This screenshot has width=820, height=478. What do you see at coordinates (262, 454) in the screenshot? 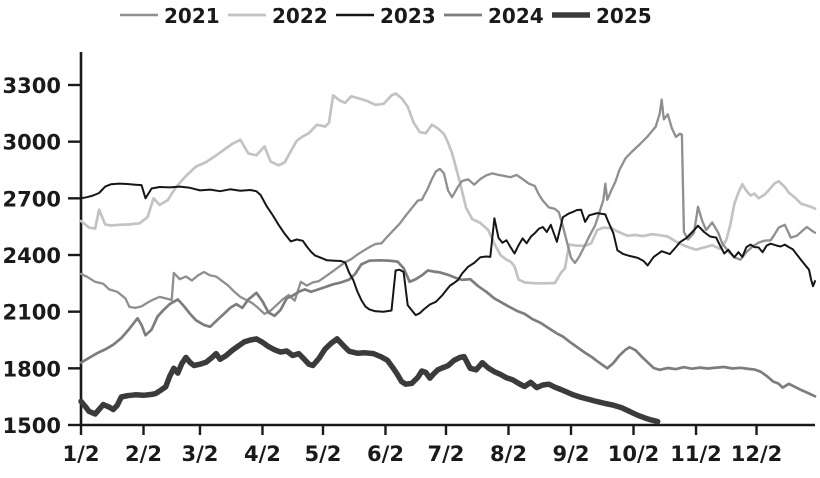
I see `x-tick-label: 4/2` at bounding box center [262, 454].